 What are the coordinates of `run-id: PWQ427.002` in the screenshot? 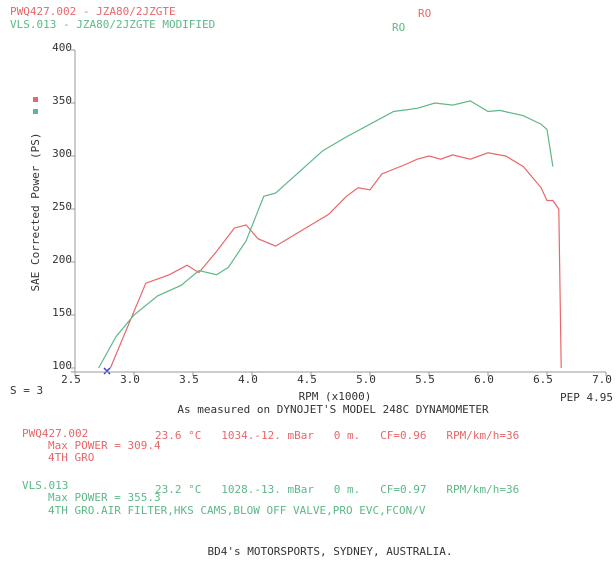 It's located at (55, 433).